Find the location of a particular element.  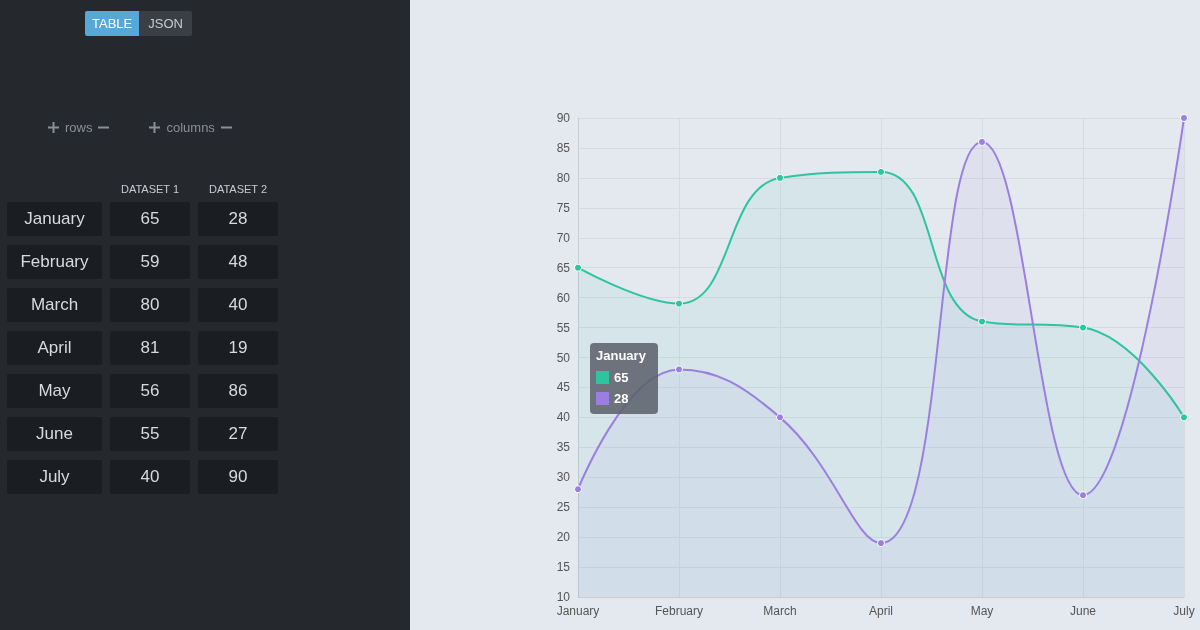

text: April is located at coordinates (54, 348).